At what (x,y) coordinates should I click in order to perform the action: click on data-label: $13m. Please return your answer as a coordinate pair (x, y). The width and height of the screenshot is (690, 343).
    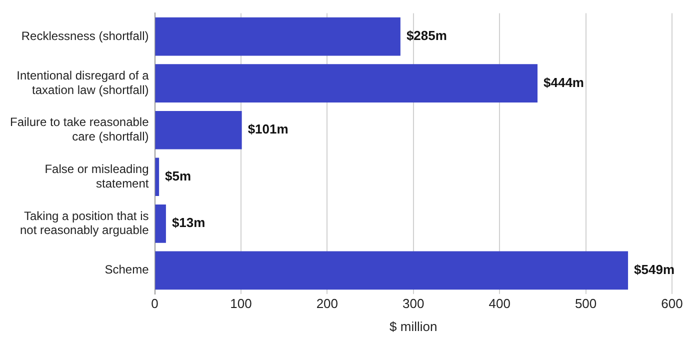
    Looking at the image, I should click on (189, 222).